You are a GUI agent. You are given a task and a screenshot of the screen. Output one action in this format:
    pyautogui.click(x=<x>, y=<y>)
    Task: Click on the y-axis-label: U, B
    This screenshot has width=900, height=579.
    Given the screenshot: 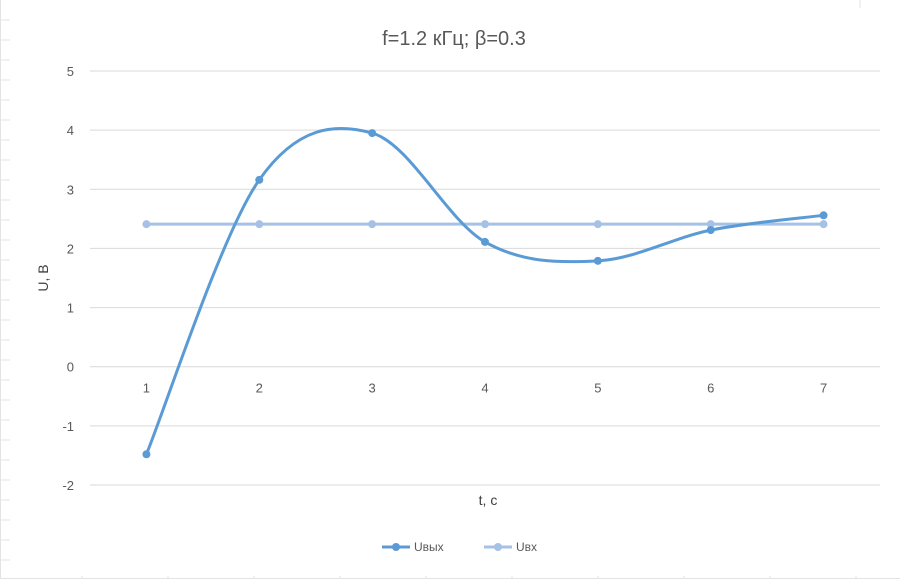 What is the action you would take?
    pyautogui.click(x=43, y=277)
    